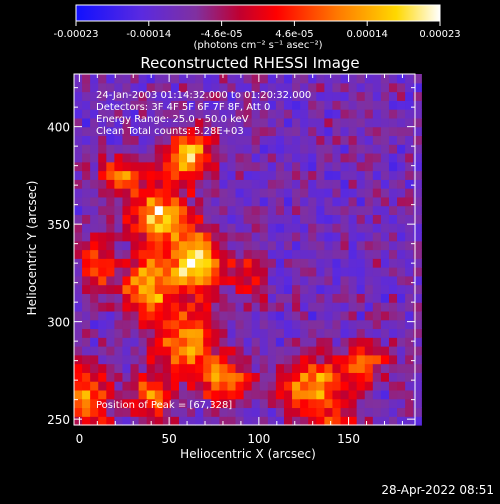 Image resolution: width=500 pixels, height=504 pixels. I want to click on y-axis-label: Heliocentric Y (arcsec), so click(32, 248).